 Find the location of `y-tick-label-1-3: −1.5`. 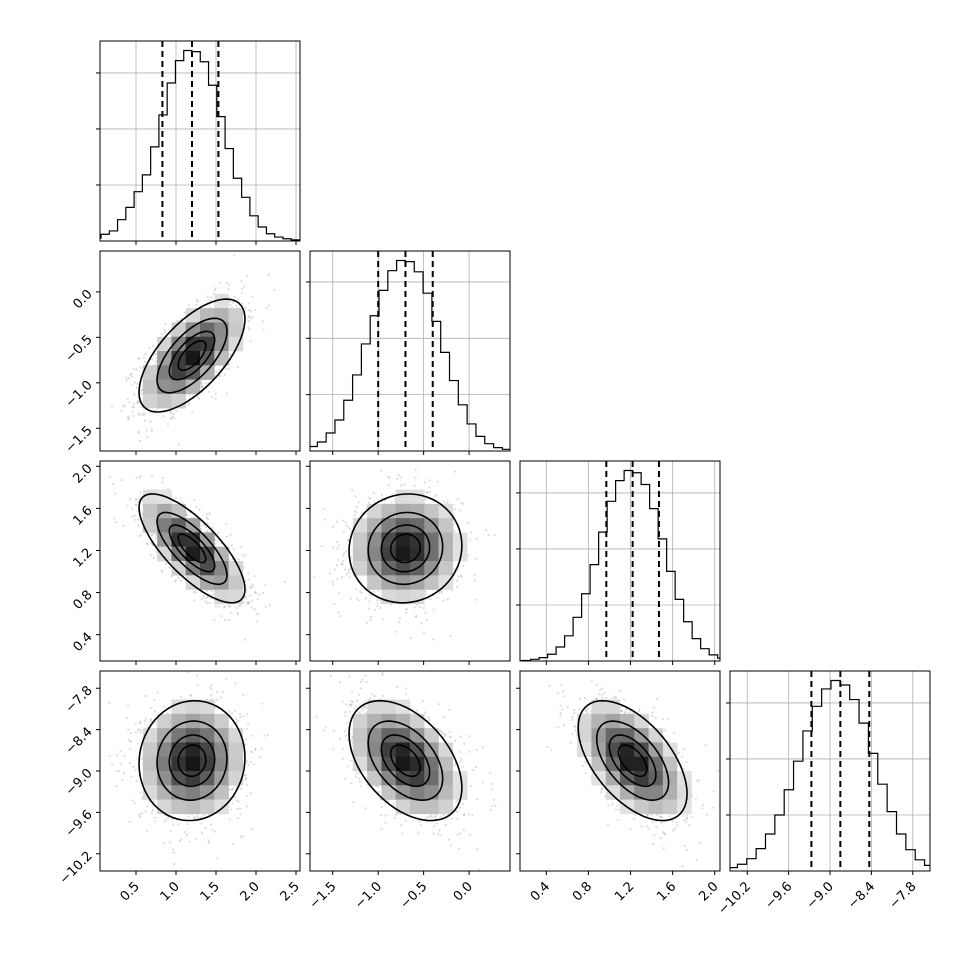

y-tick-label-1-3: −1.5 is located at coordinates (79, 439).